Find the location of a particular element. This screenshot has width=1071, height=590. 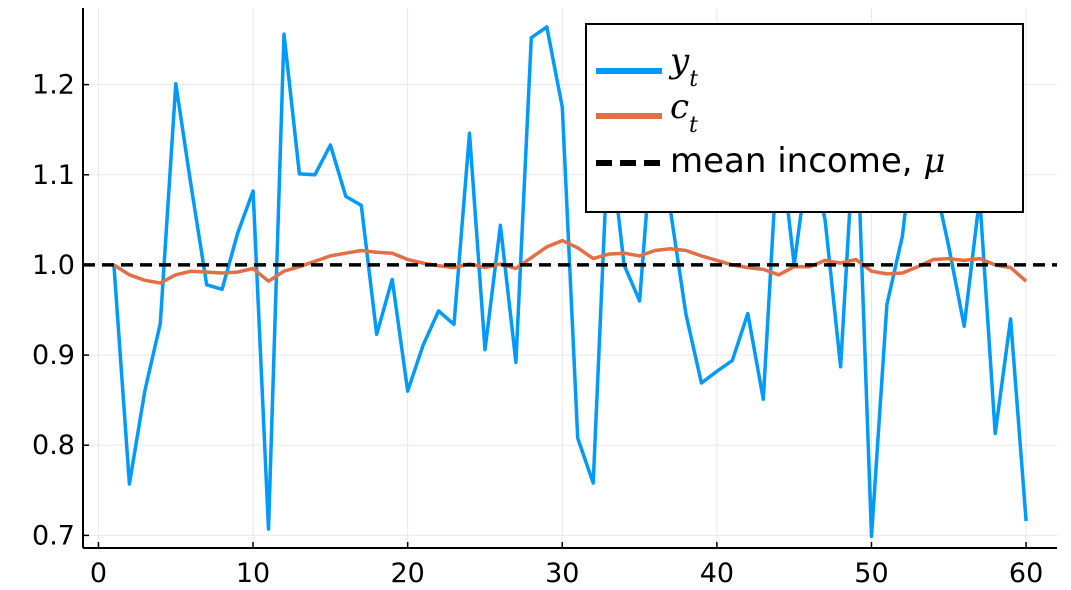

x-tick-label: 20 is located at coordinates (407, 573).